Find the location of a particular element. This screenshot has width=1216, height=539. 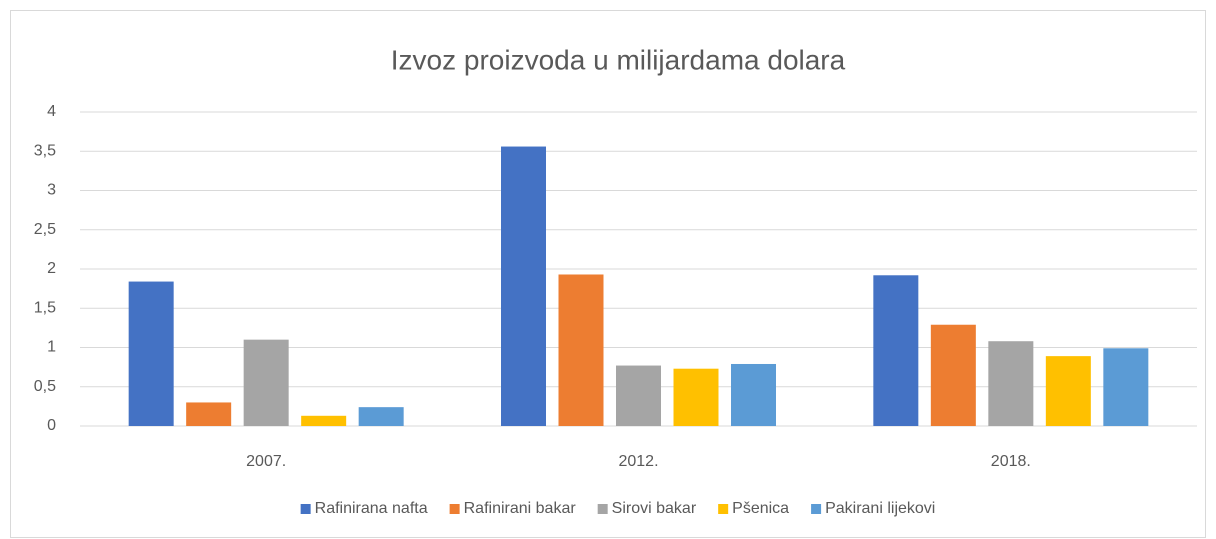

y-tick-label: 1,5 is located at coordinates (45, 307).